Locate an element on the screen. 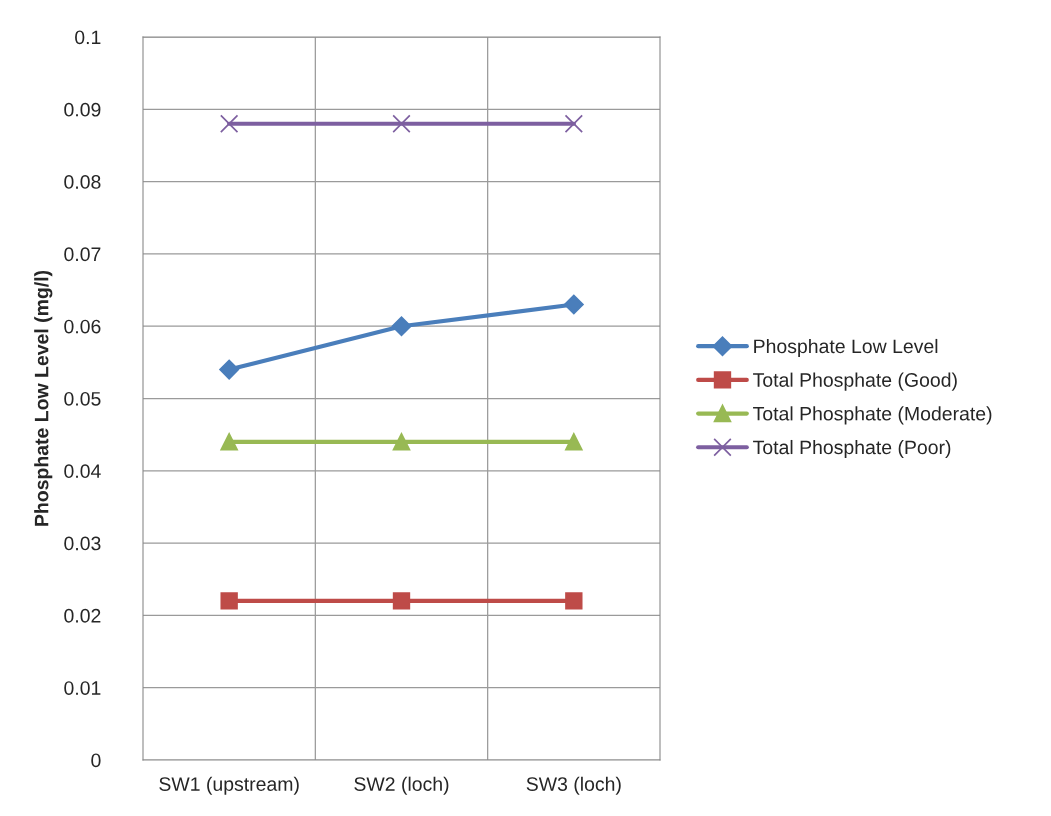 The image size is (1051, 816). legend-label: Total Phosphate (Moderate) is located at coordinates (872, 415).